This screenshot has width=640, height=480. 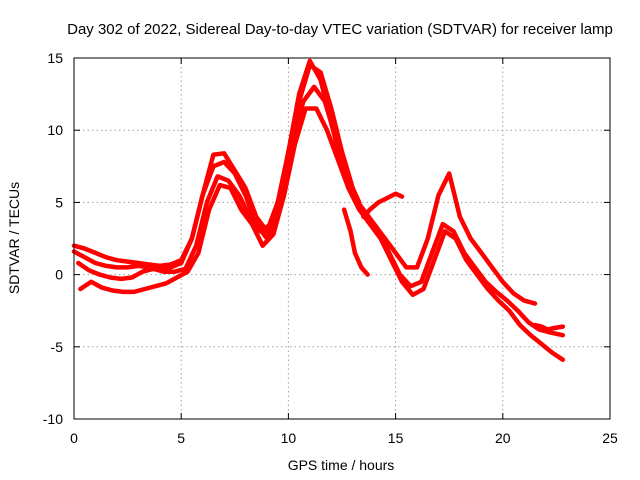 What do you see at coordinates (14, 238) in the screenshot?
I see `y-axis-label: SDTVAR / TECUs` at bounding box center [14, 238].